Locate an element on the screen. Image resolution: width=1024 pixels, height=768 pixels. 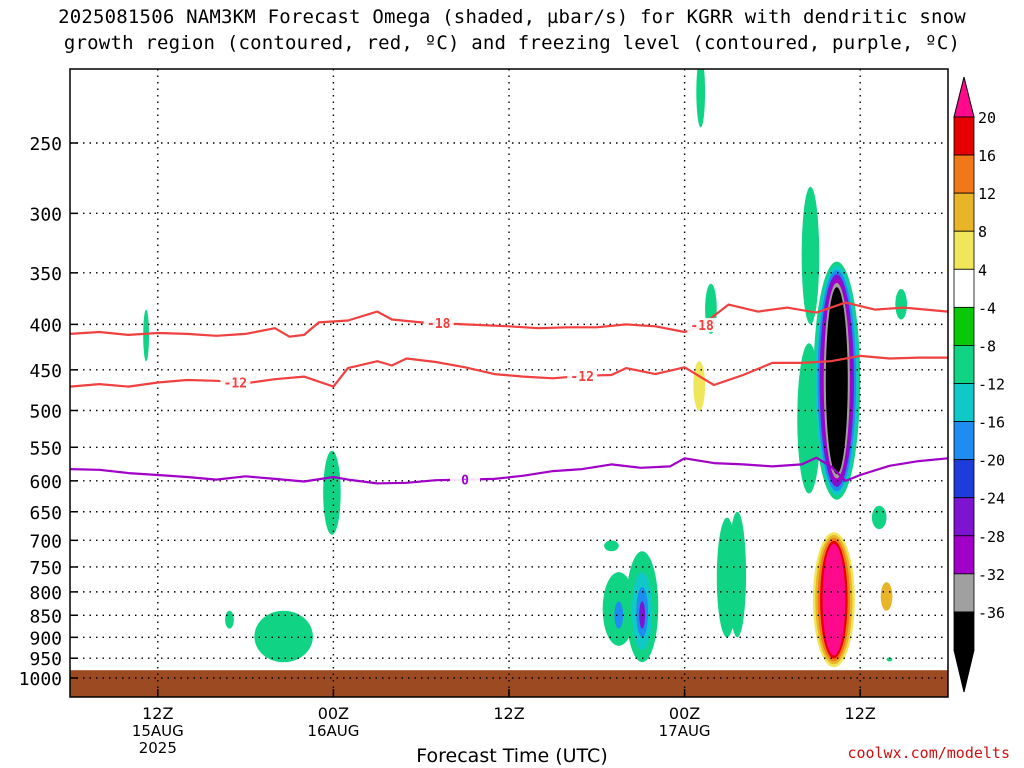
credit-text: coolwx.com/modelts is located at coordinates (928, 753).